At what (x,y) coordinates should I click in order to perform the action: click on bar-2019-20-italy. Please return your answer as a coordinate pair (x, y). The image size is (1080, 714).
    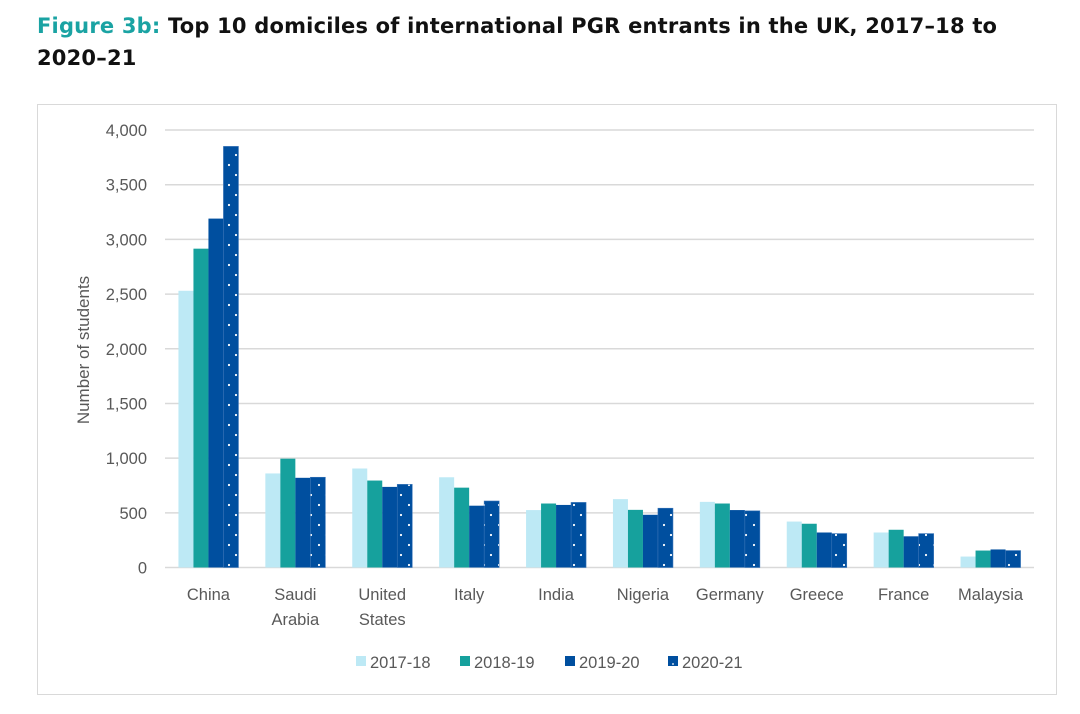
    Looking at the image, I should click on (477, 536).